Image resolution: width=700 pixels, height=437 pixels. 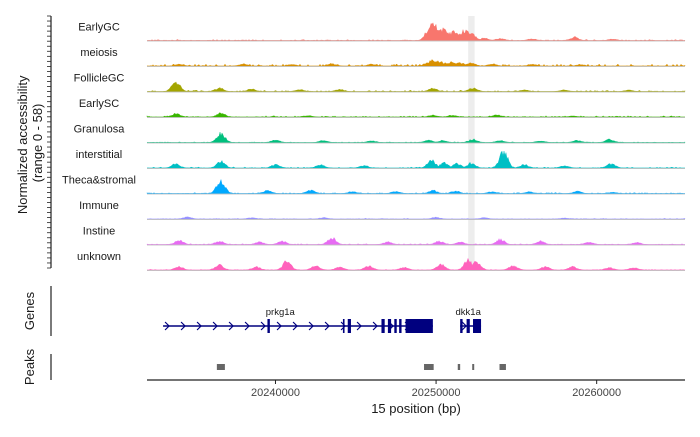 I want to click on track-granulosa: Granulosa, so click(x=380, y=134).